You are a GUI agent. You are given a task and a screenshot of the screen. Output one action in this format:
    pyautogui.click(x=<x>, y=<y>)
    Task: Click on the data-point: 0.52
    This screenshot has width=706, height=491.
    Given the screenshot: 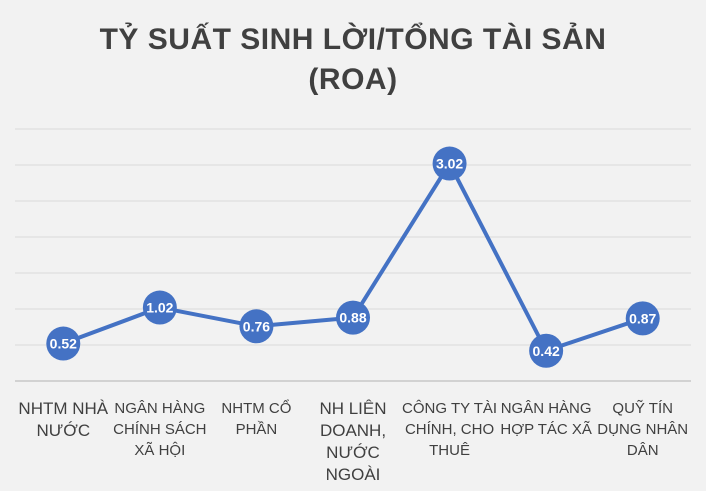 What is the action you would take?
    pyautogui.click(x=63, y=343)
    